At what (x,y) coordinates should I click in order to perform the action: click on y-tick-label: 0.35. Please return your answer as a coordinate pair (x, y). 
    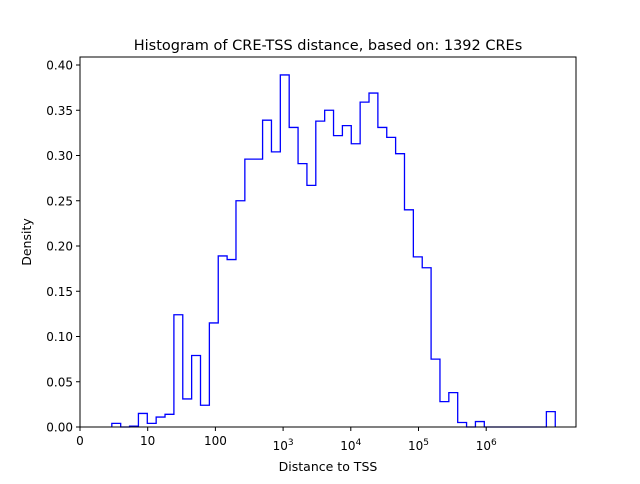
    Looking at the image, I should click on (59, 111).